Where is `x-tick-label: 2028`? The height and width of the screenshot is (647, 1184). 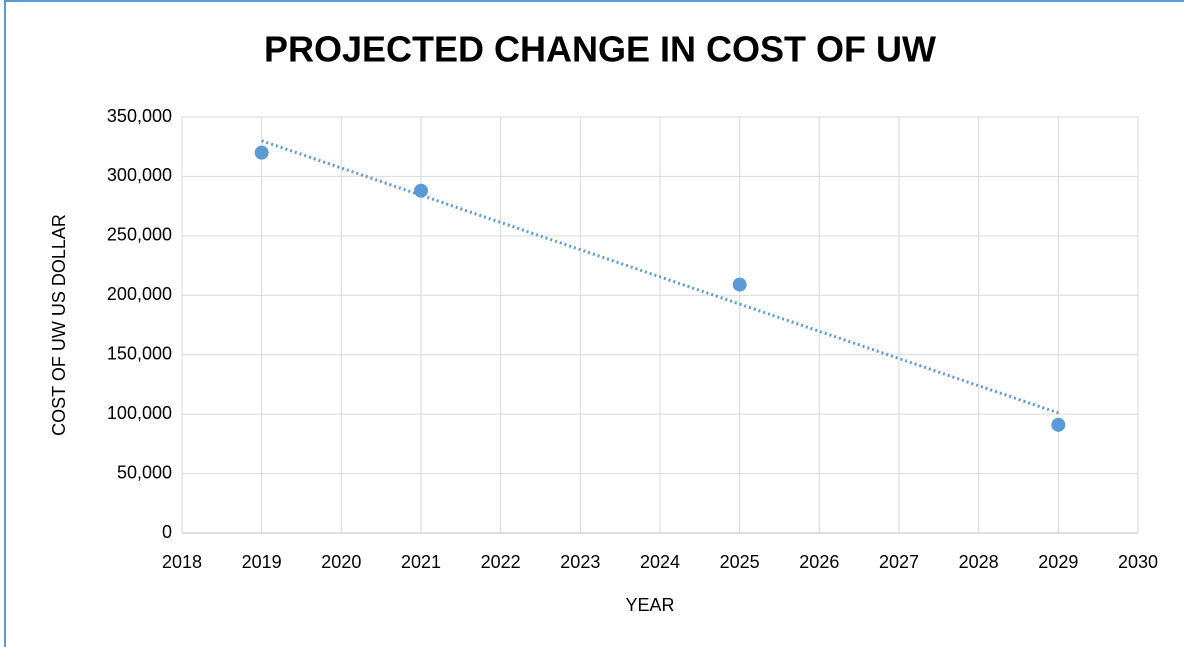 x-tick-label: 2028 is located at coordinates (979, 562).